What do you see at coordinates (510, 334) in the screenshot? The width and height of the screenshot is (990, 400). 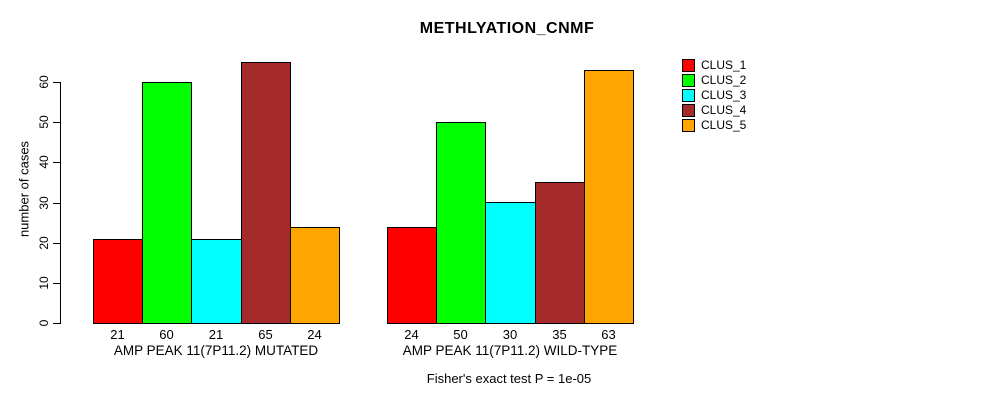 I see `bar-value-label: 30` at bounding box center [510, 334].